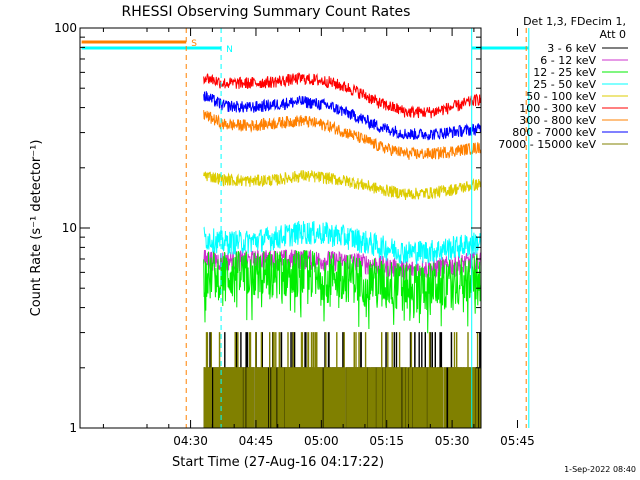 The image size is (640, 480). What do you see at coordinates (568, 60) in the screenshot?
I see `legend-label: 6 - 12 keV` at bounding box center [568, 60].